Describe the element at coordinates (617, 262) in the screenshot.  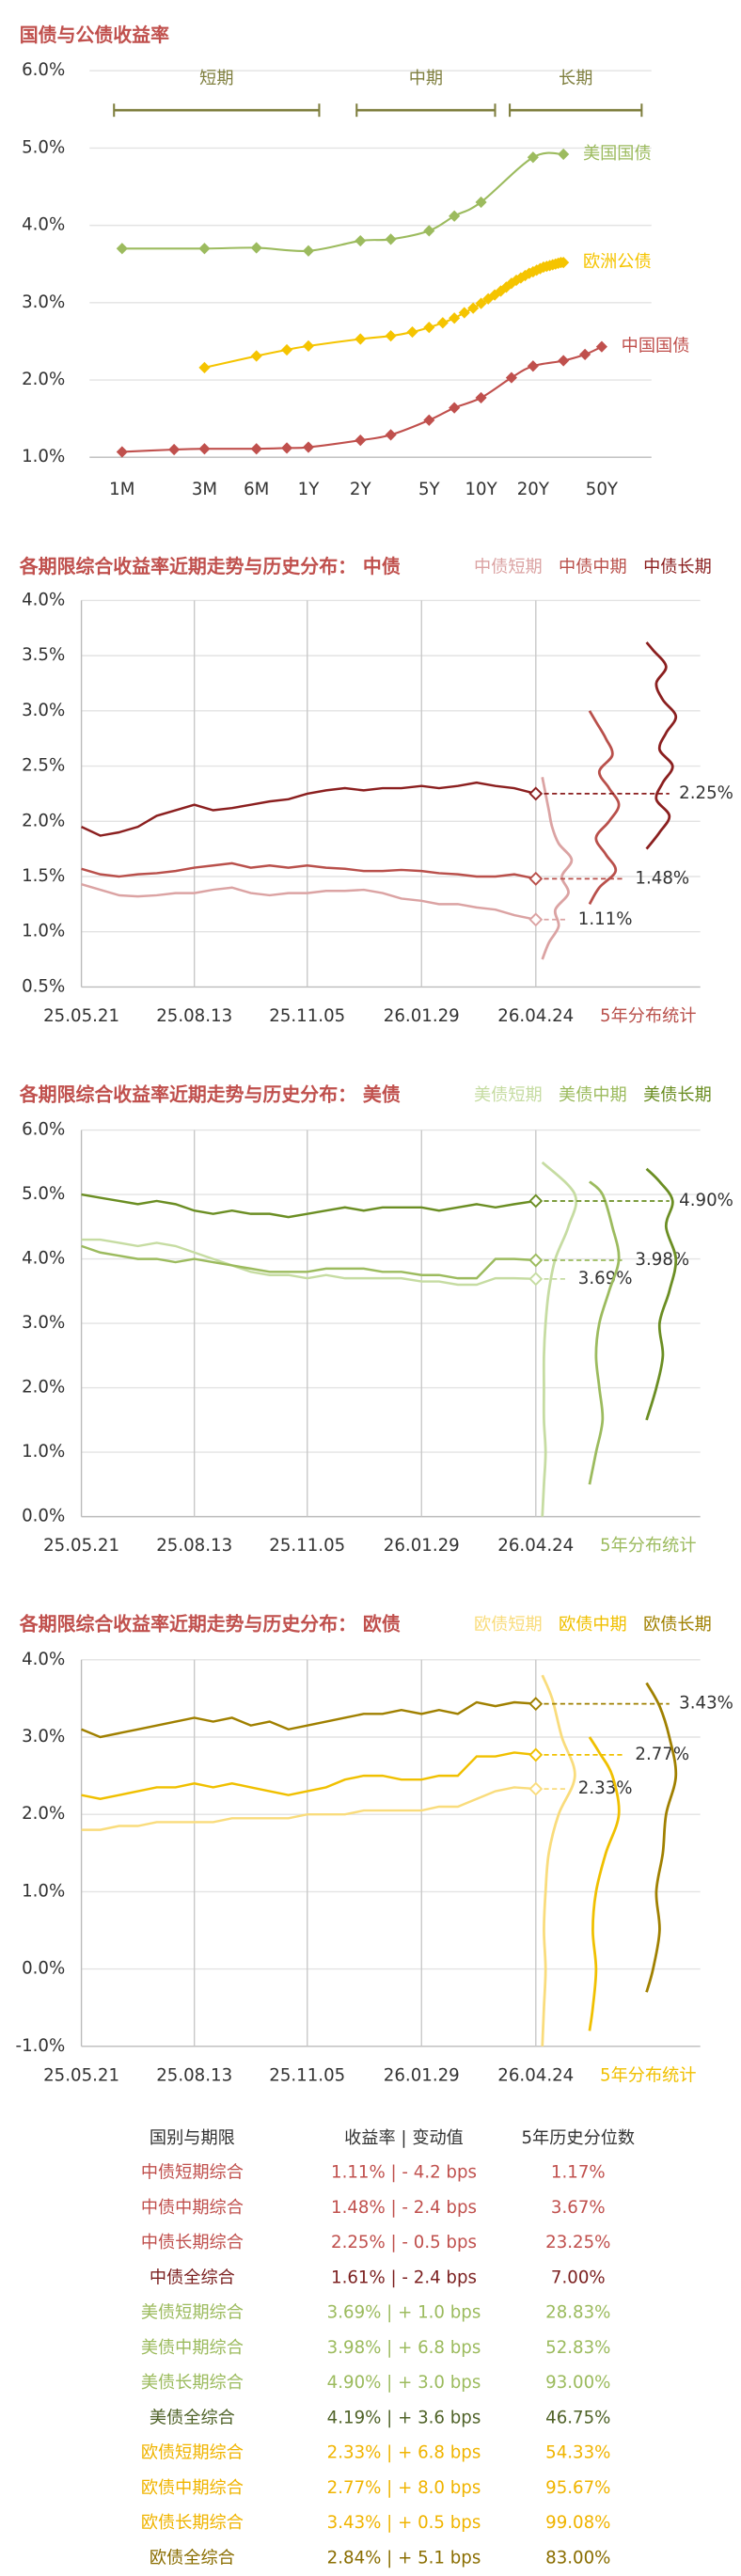
I see `series-label: 欧洲公债` at that location.